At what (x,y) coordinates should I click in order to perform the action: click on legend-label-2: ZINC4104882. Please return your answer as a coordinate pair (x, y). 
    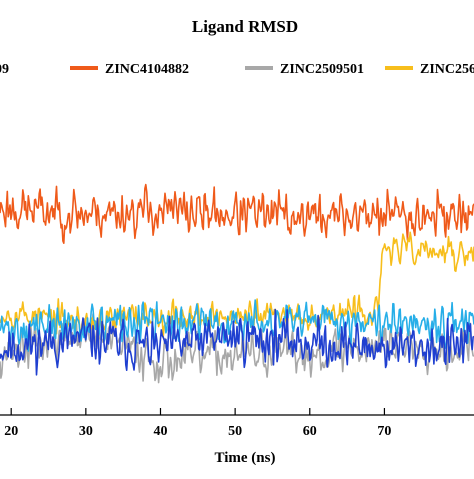
    Looking at the image, I should click on (147, 69).